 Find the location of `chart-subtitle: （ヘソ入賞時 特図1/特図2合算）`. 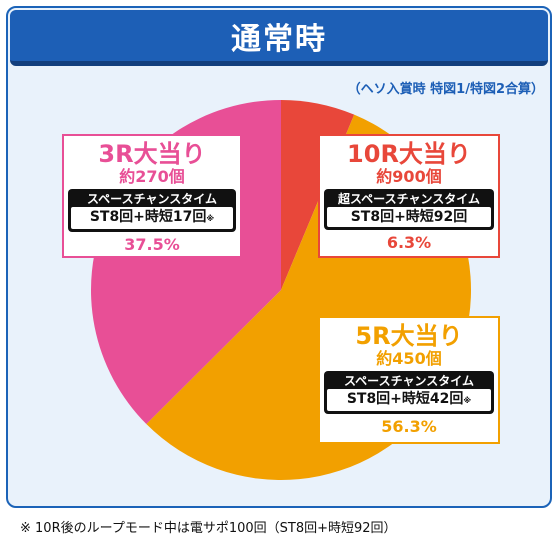

chart-subtitle: （ヘソ入賞時 特図1/特図2合算） is located at coordinates (445, 89).